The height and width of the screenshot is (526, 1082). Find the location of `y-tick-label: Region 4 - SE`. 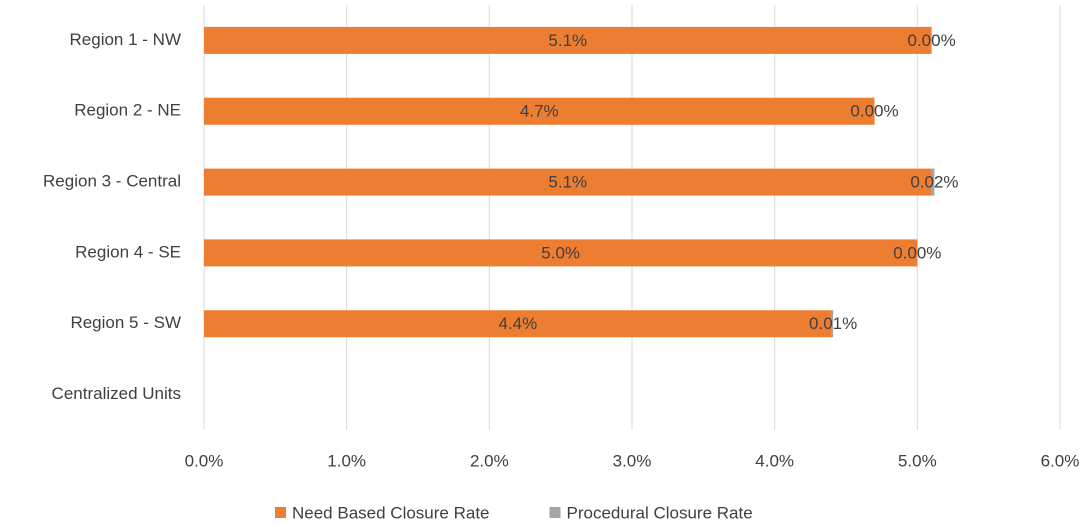

y-tick-label: Region 4 - SE is located at coordinates (128, 251).